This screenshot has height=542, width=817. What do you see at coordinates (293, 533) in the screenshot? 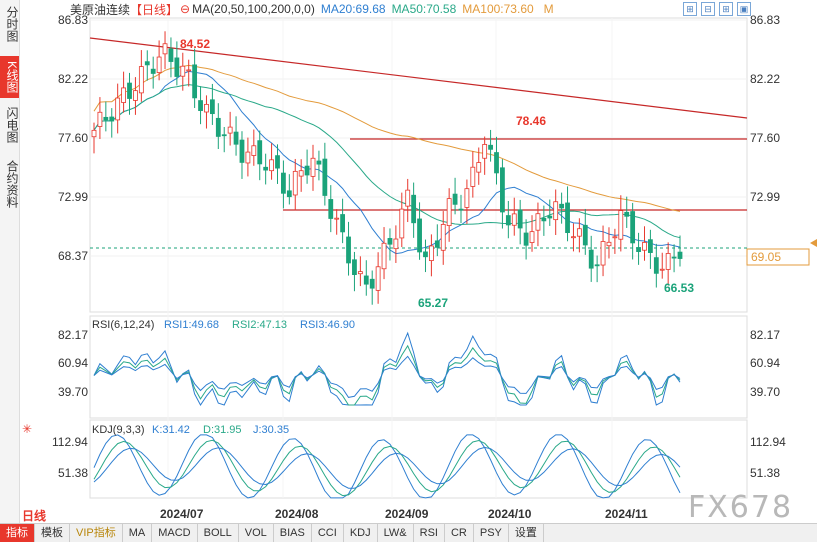
I see `tab-bias: BIAS` at bounding box center [293, 533].